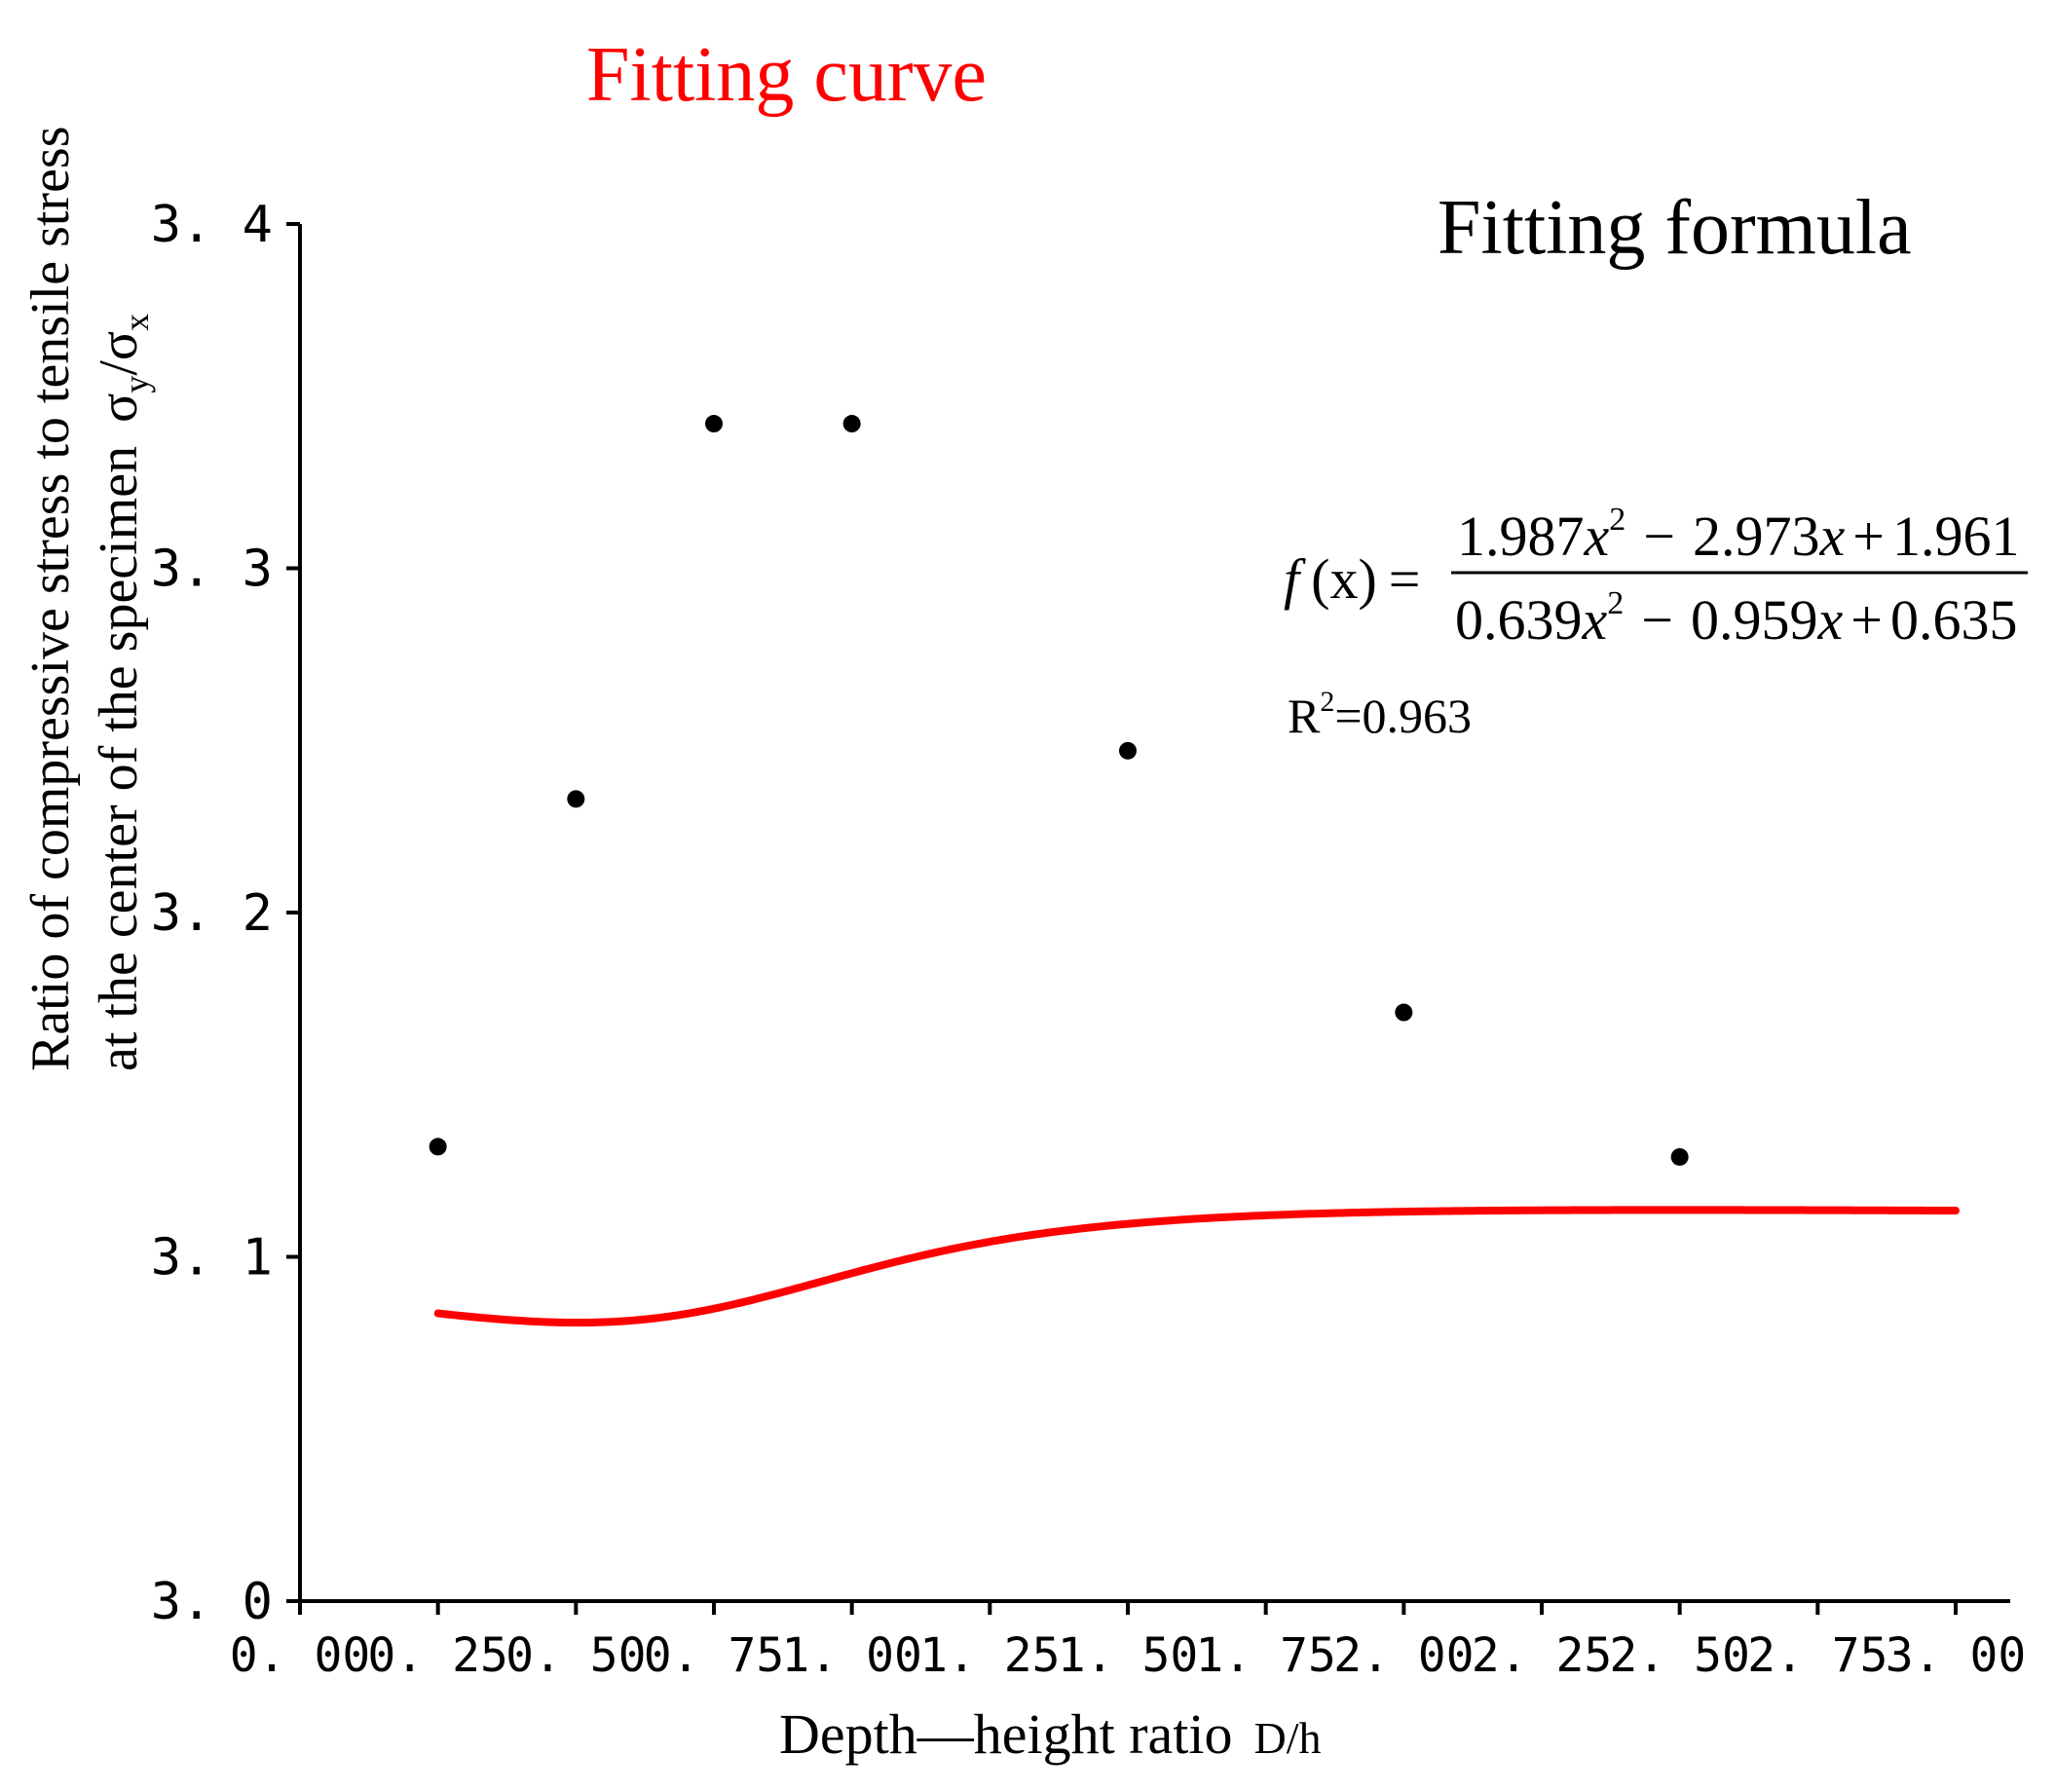  What do you see at coordinates (119, 408) in the screenshot?
I see `y-sigma-1: σ` at bounding box center [119, 408].